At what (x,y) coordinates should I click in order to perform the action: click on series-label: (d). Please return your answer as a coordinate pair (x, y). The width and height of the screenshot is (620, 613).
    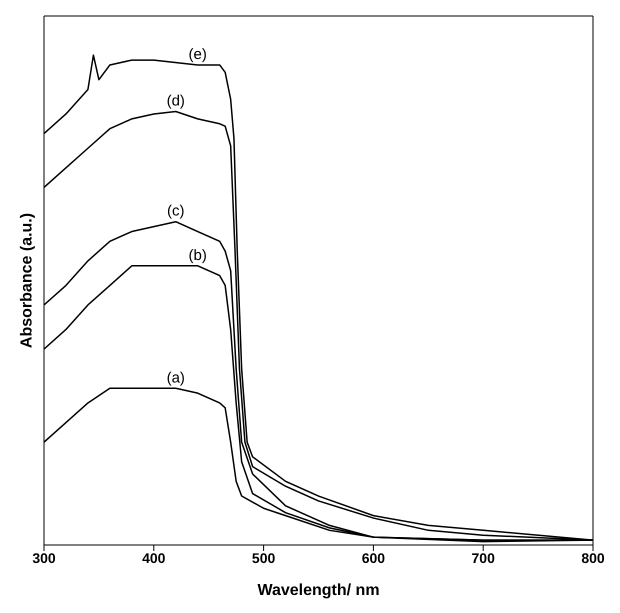
    Looking at the image, I should click on (175, 101).